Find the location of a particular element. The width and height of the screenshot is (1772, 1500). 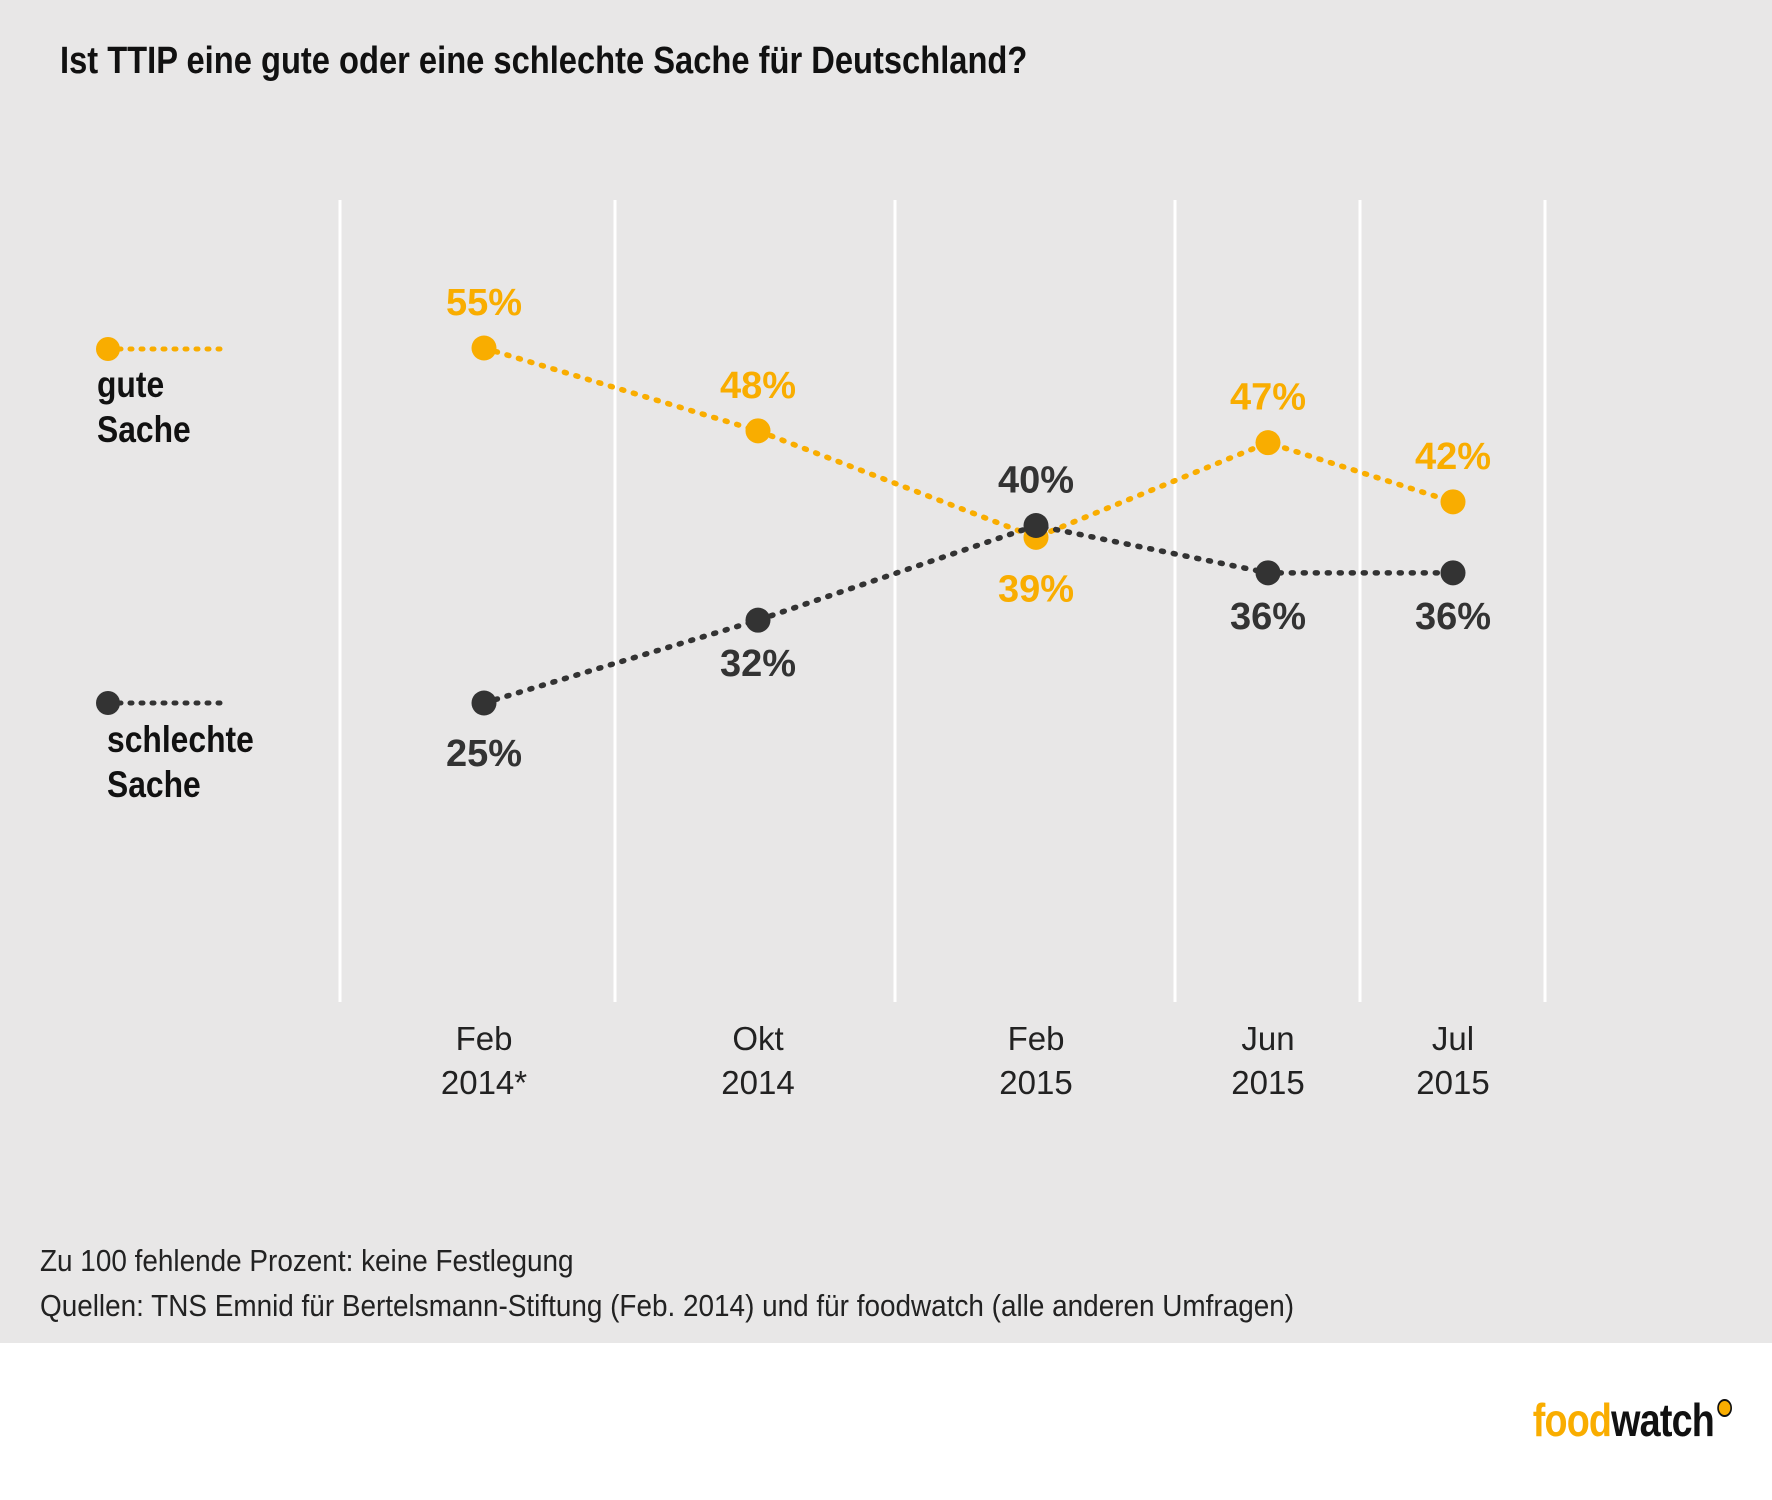

x-tick-label-1-line1: Okt is located at coordinates (757, 1038).